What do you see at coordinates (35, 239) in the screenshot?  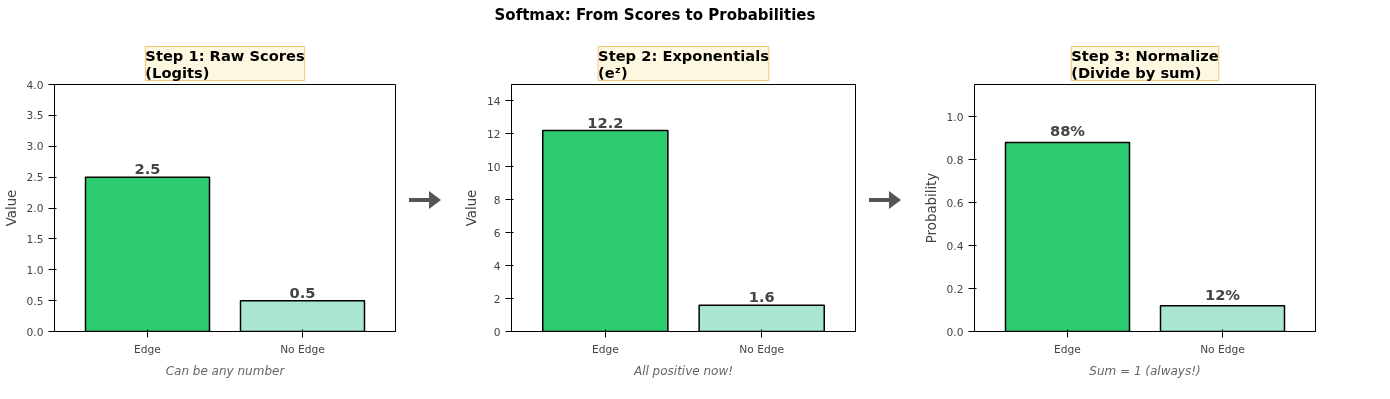 I see `y-tick-label: 1.5` at bounding box center [35, 239].